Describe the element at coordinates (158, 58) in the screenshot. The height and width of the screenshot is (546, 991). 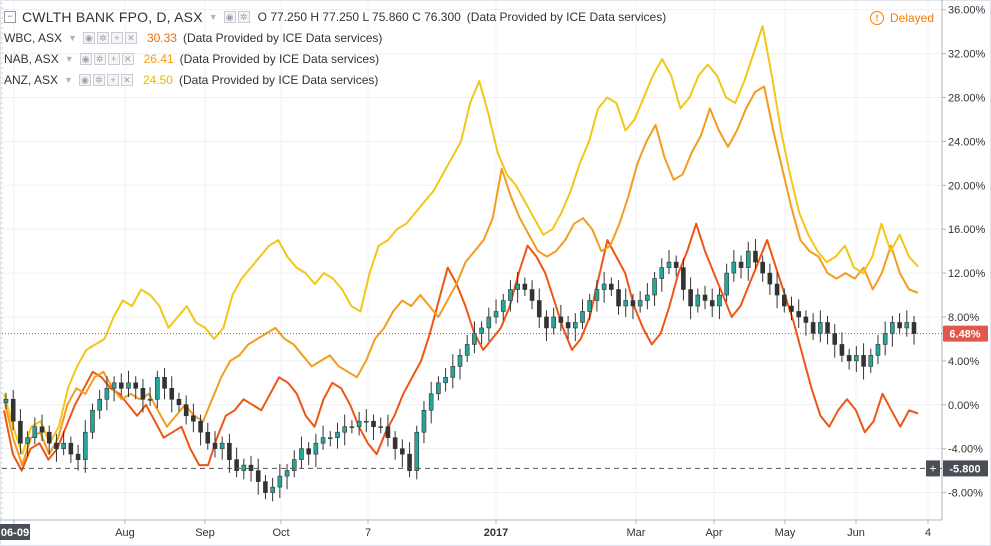
I see `compare-value: 26.41` at that location.